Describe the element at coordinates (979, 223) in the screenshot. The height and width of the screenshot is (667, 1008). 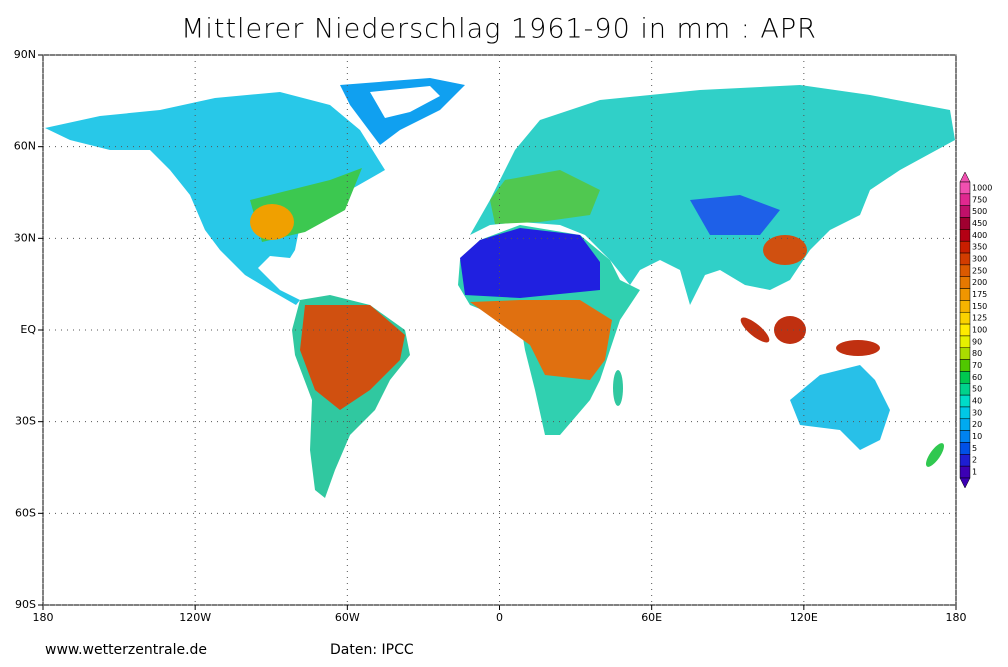
I see `legend-label: 450` at that location.